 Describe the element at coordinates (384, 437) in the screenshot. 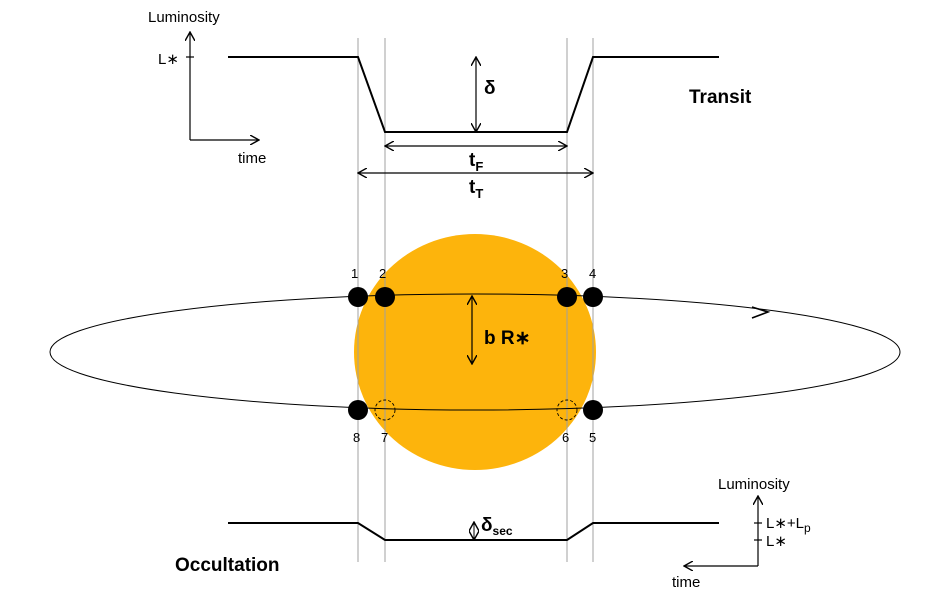

I see `contact-number-7: 7` at that location.